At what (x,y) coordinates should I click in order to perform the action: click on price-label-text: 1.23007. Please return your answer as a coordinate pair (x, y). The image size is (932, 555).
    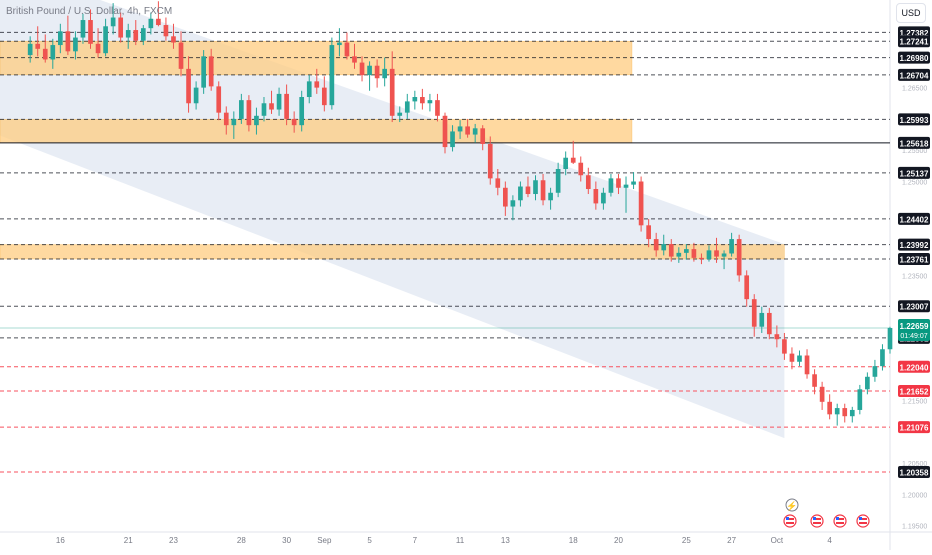
    Looking at the image, I should click on (914, 307).